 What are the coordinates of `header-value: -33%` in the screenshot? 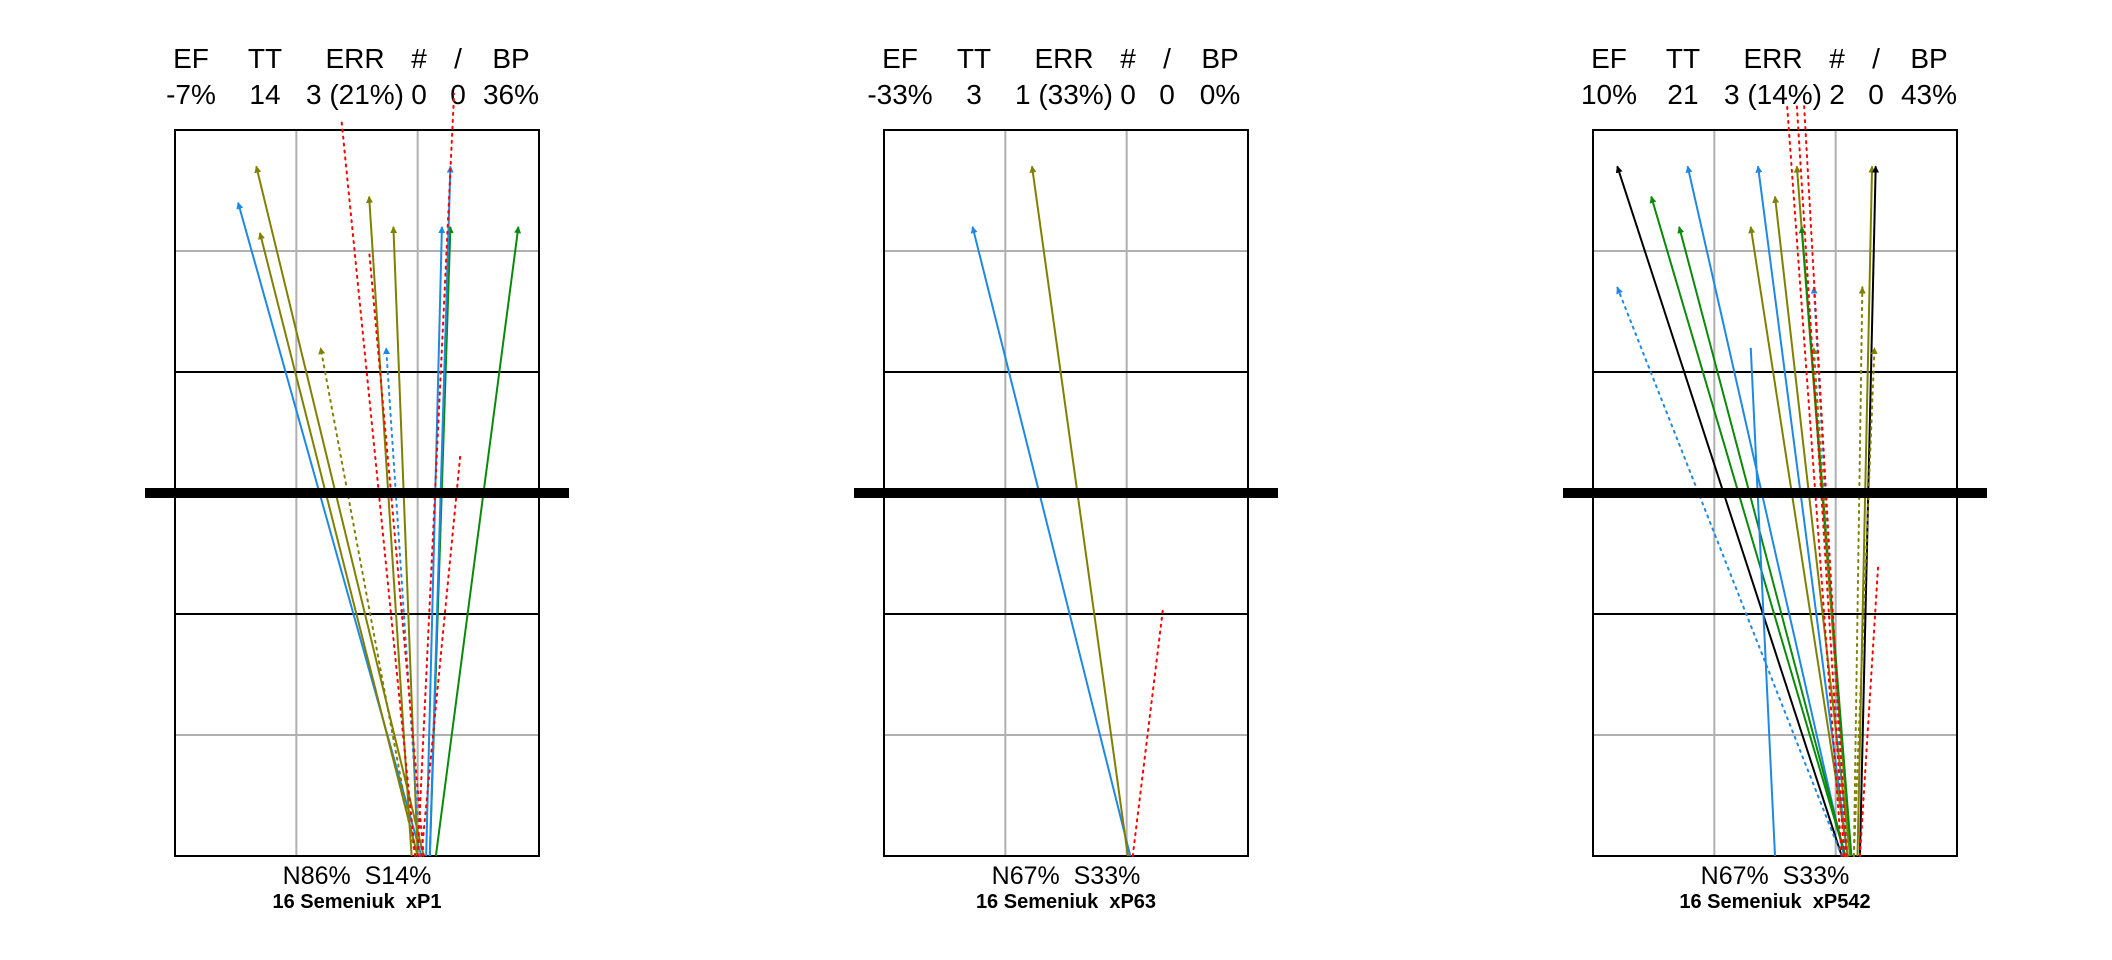 It's located at (899, 94).